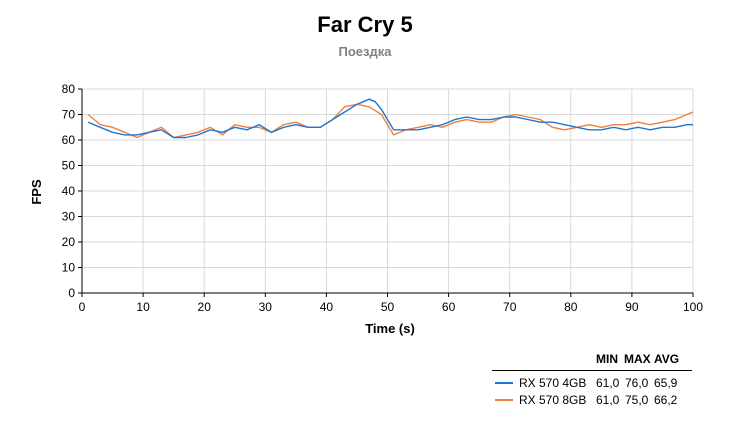  Describe the element at coordinates (571, 307) in the screenshot. I see `x-tick-label: 80` at that location.